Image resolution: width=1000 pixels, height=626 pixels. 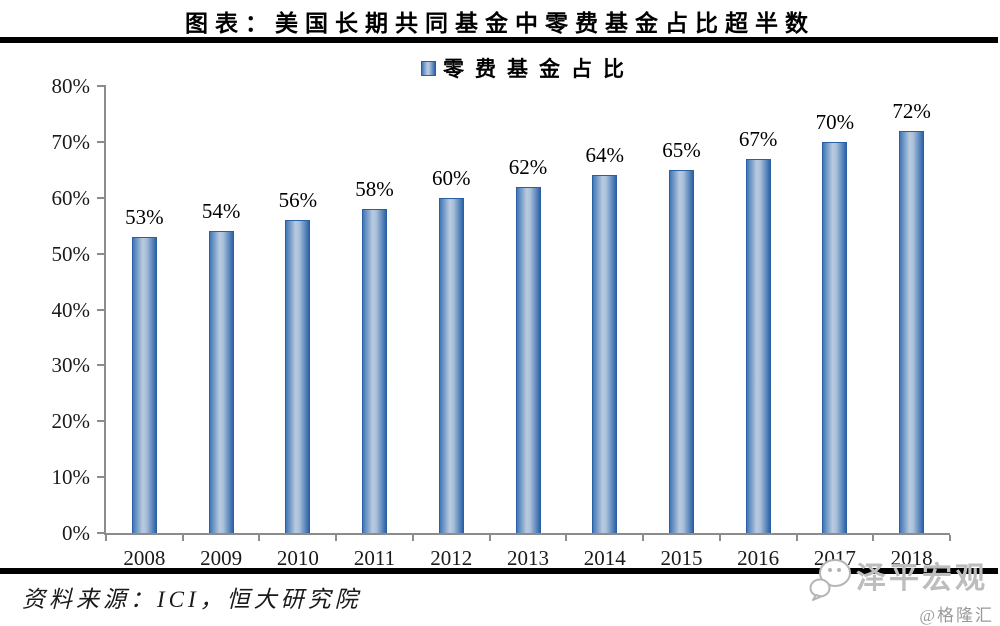 What do you see at coordinates (144, 384) in the screenshot?
I see `bar-2008` at bounding box center [144, 384].